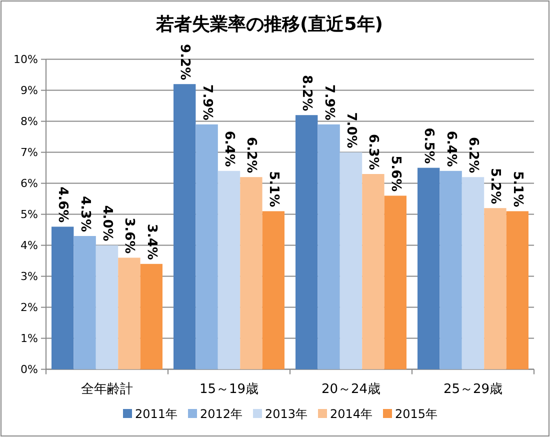 The width and height of the screenshot is (551, 438). Describe the element at coordinates (29, 214) in the screenshot. I see `y-tick-label: 5%` at that location.